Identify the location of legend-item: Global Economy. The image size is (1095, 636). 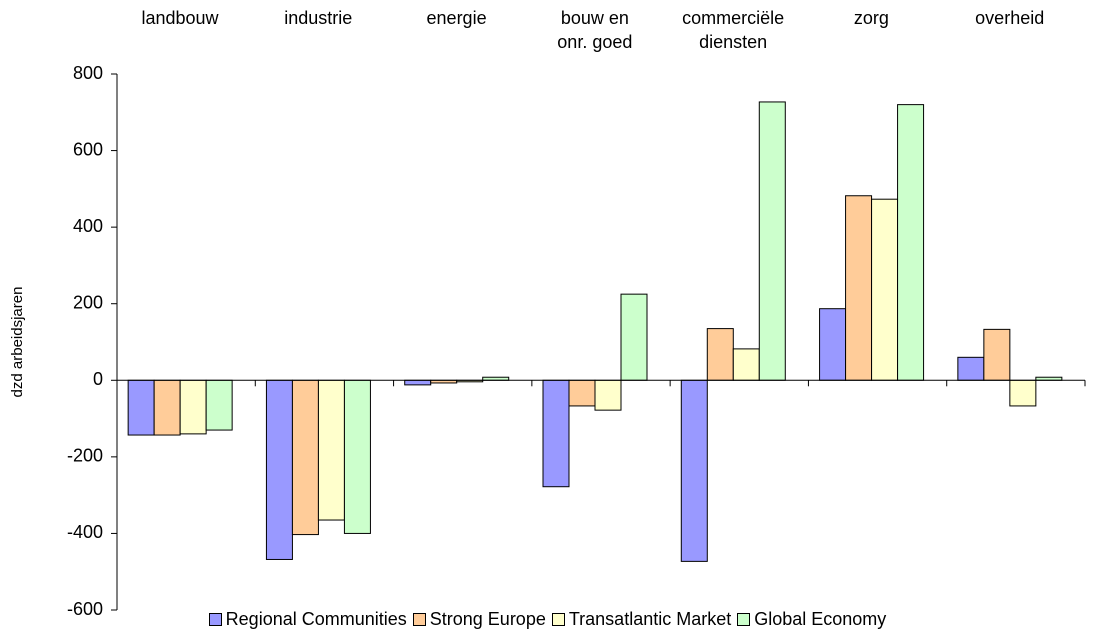
(811, 619).